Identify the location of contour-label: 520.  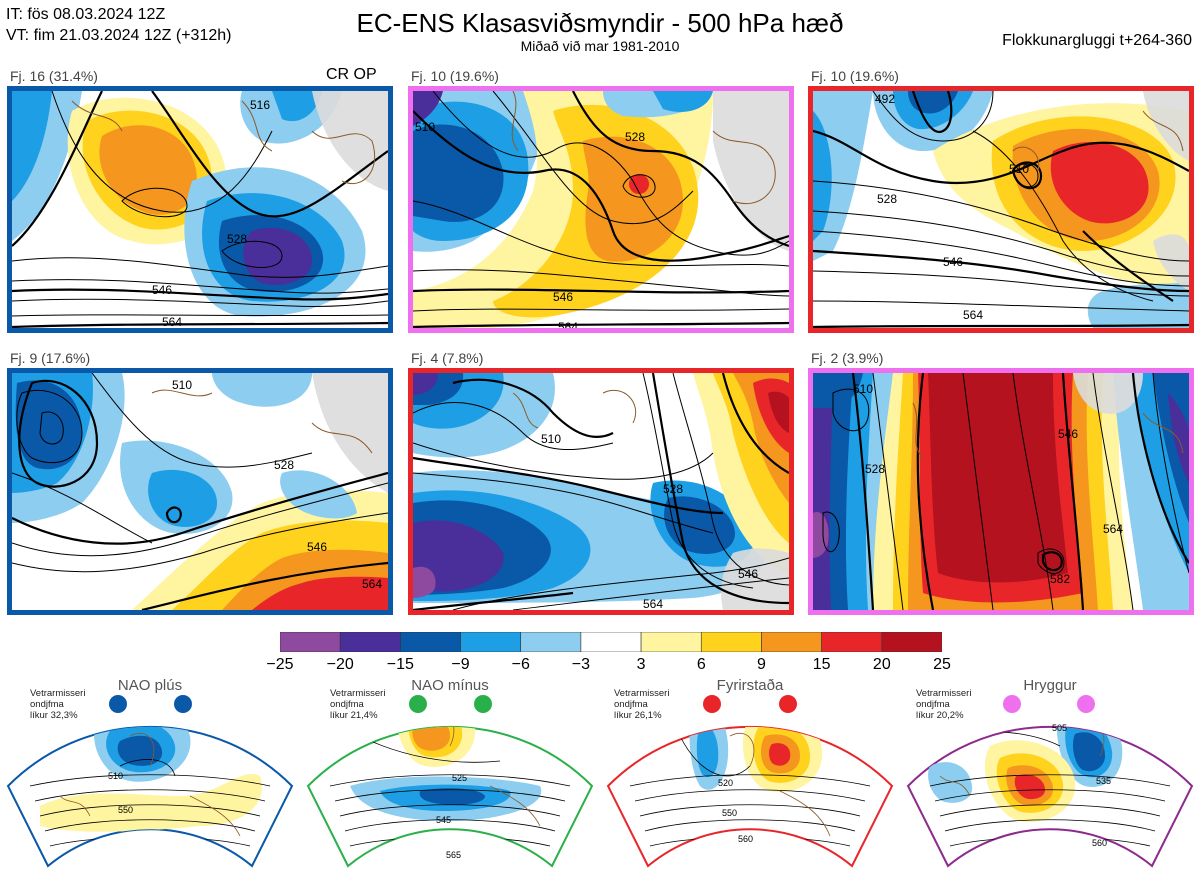
(725, 783).